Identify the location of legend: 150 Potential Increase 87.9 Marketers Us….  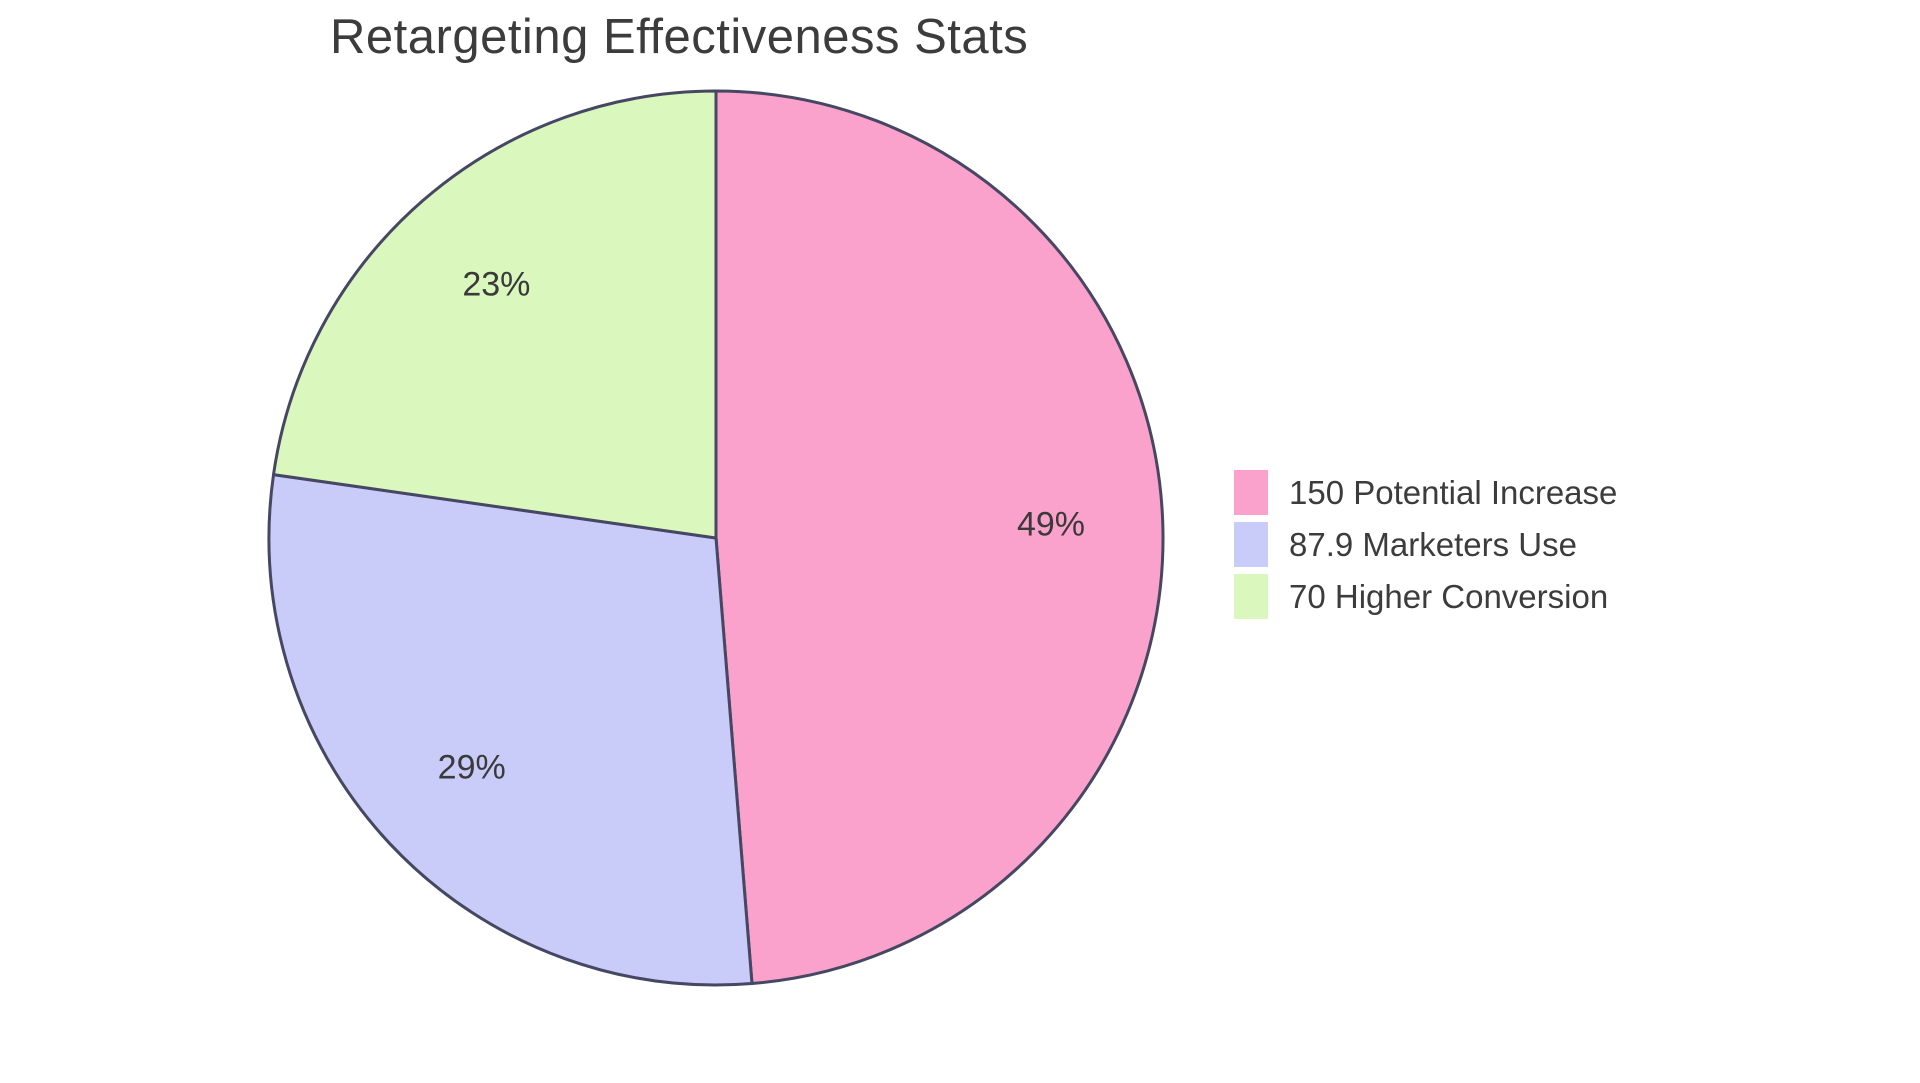
(1425, 544).